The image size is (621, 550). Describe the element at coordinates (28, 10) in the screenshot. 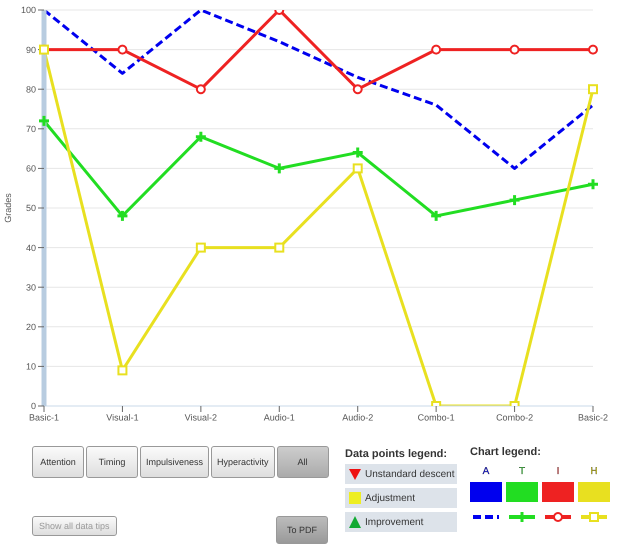

I see `y-tick-label: 100` at that location.